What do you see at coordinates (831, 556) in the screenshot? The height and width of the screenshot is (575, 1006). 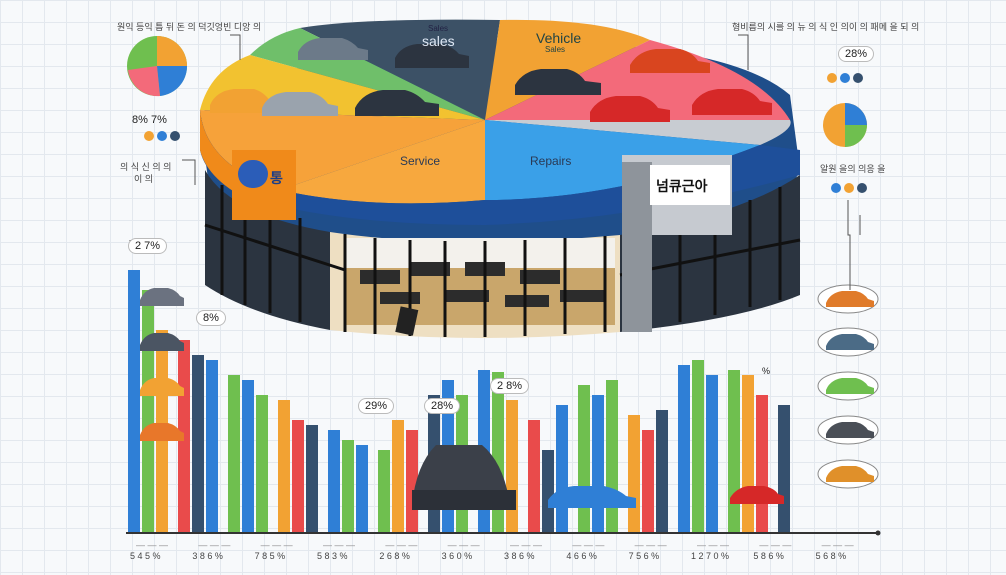 I see `x-axis-tick: 5 6 8 %` at bounding box center [831, 556].